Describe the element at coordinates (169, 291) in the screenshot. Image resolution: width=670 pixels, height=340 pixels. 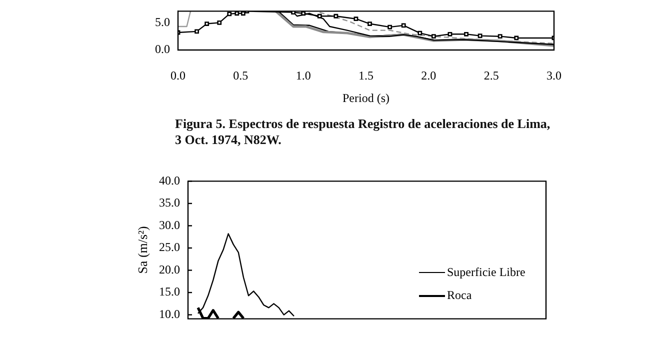
I see `y-tick-label: 15.0` at that location.